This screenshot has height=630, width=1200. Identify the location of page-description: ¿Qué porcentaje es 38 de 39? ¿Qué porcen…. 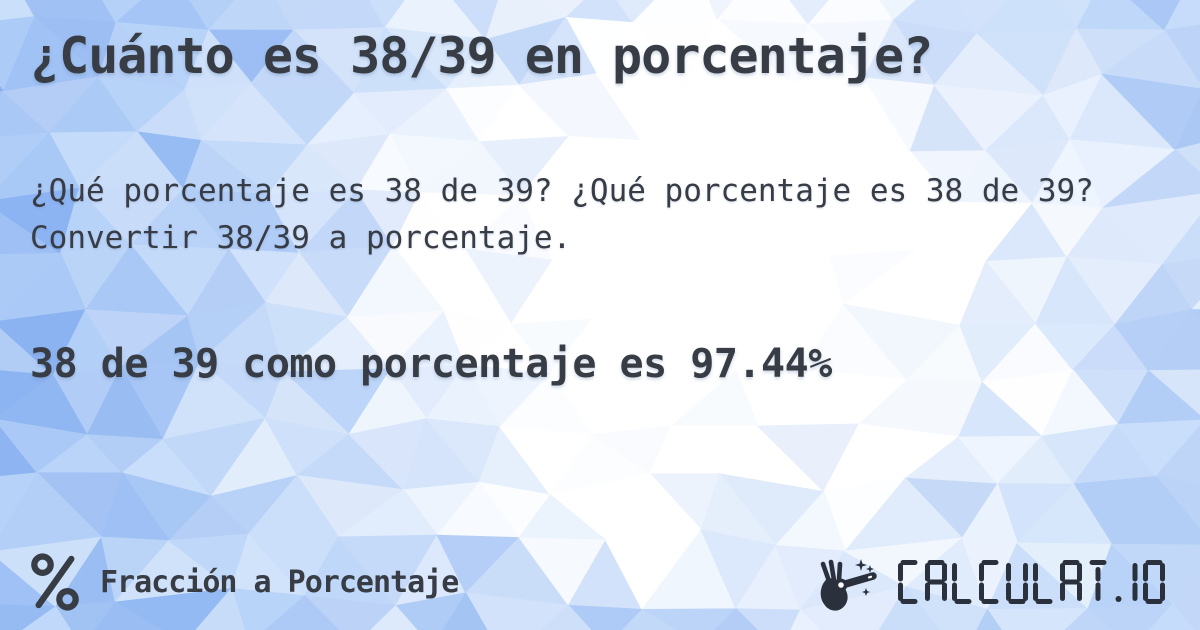
(562, 214).